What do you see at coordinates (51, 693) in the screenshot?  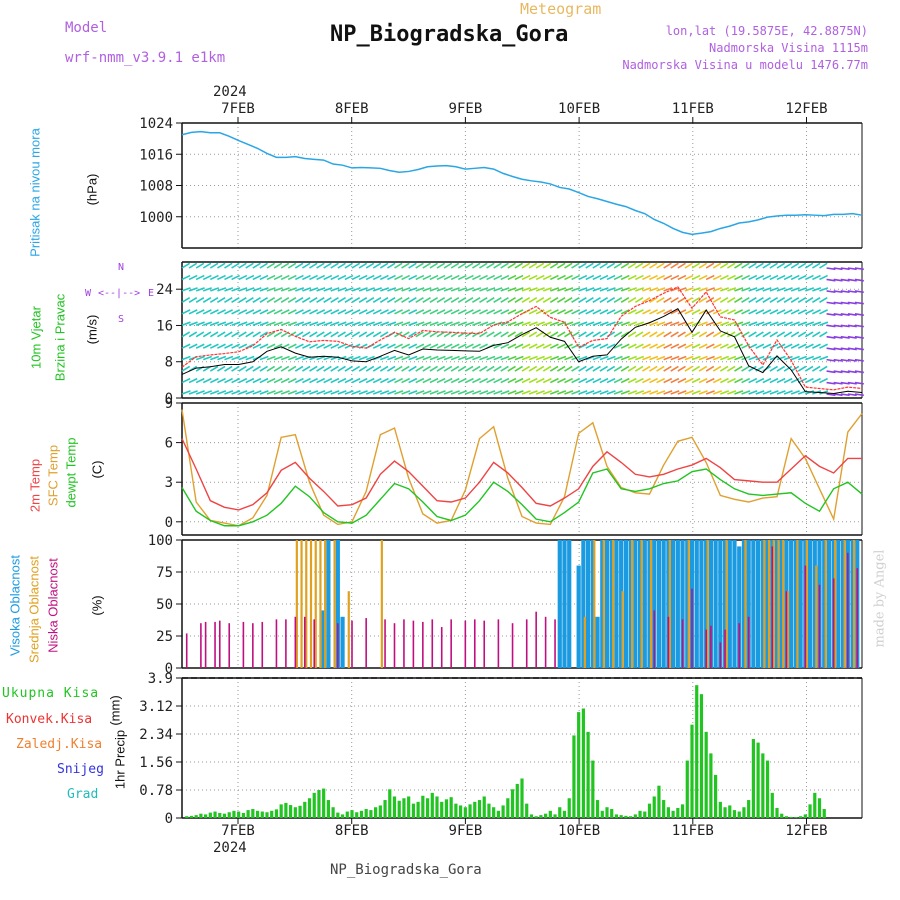 I see `precip-legend-total: Ukupna Kisa` at bounding box center [51, 693].